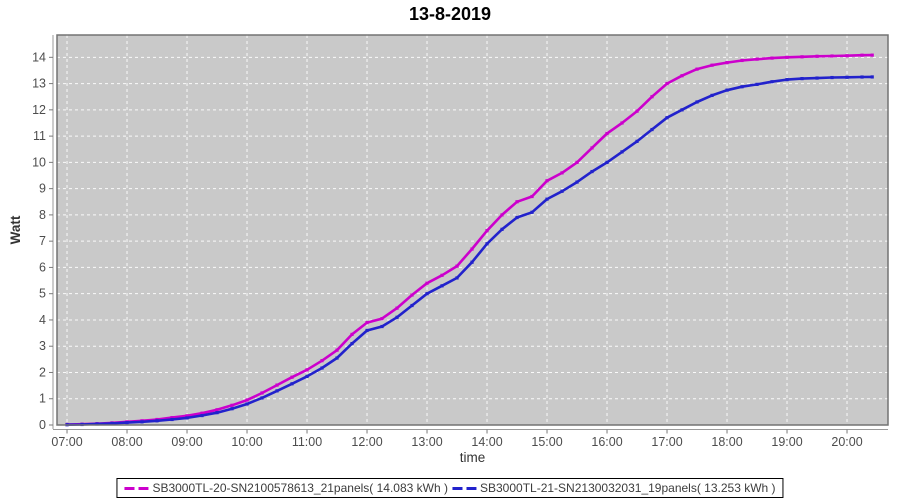  Describe the element at coordinates (42, 320) in the screenshot. I see `y-tick-label: 4` at that location.